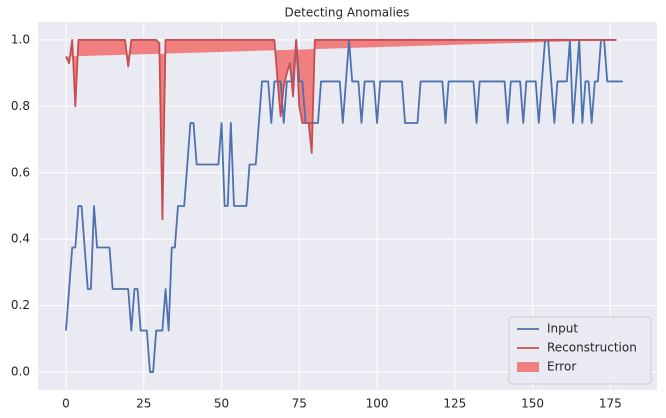 This screenshot has height=418, width=666. What do you see at coordinates (20, 239) in the screenshot?
I see `y-tick-label: 0.4` at bounding box center [20, 239].